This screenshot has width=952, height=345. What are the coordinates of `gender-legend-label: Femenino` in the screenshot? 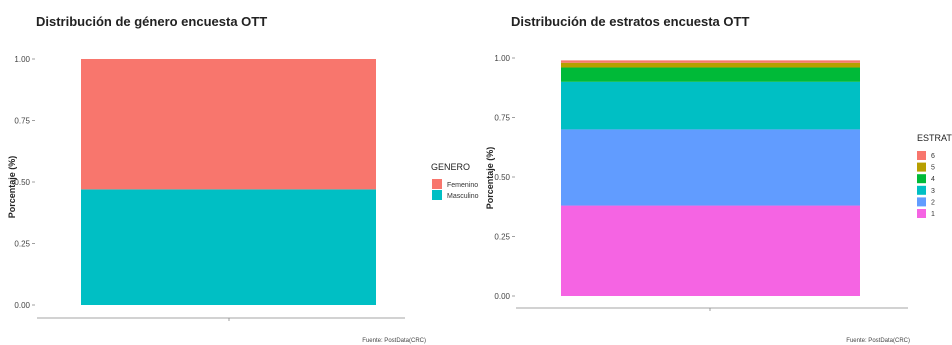 It's located at (462, 185).